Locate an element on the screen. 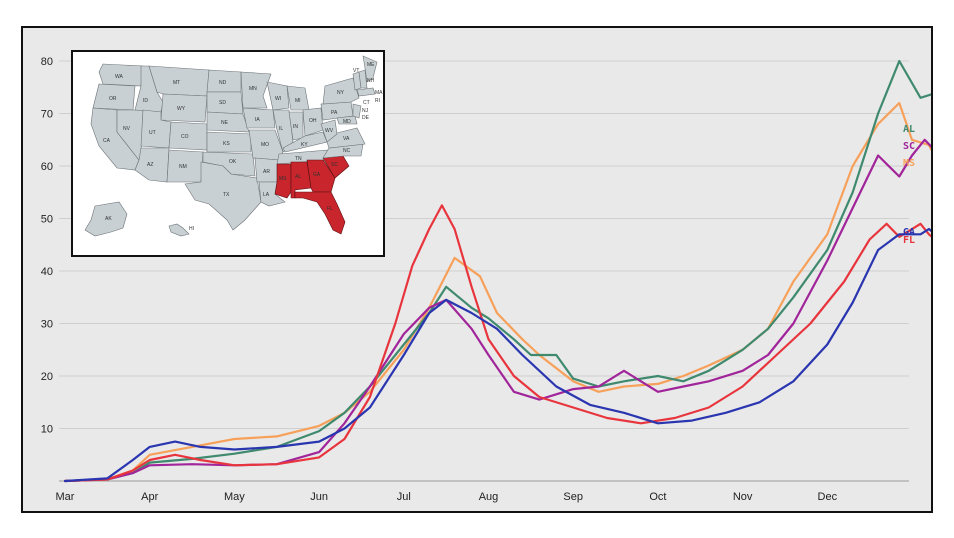 The height and width of the screenshot is (538, 954). x-tick-label: Jun is located at coordinates (319, 497).